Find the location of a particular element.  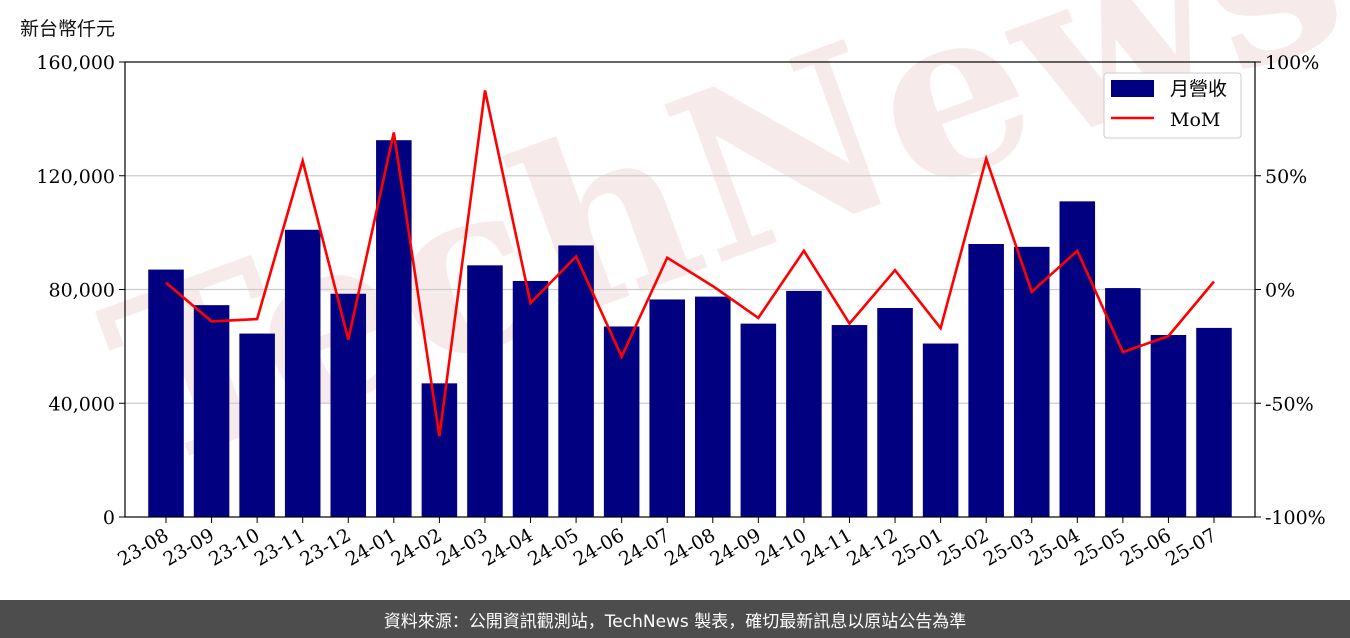

x-tick-label: 23-12 is located at coordinates (325, 547).